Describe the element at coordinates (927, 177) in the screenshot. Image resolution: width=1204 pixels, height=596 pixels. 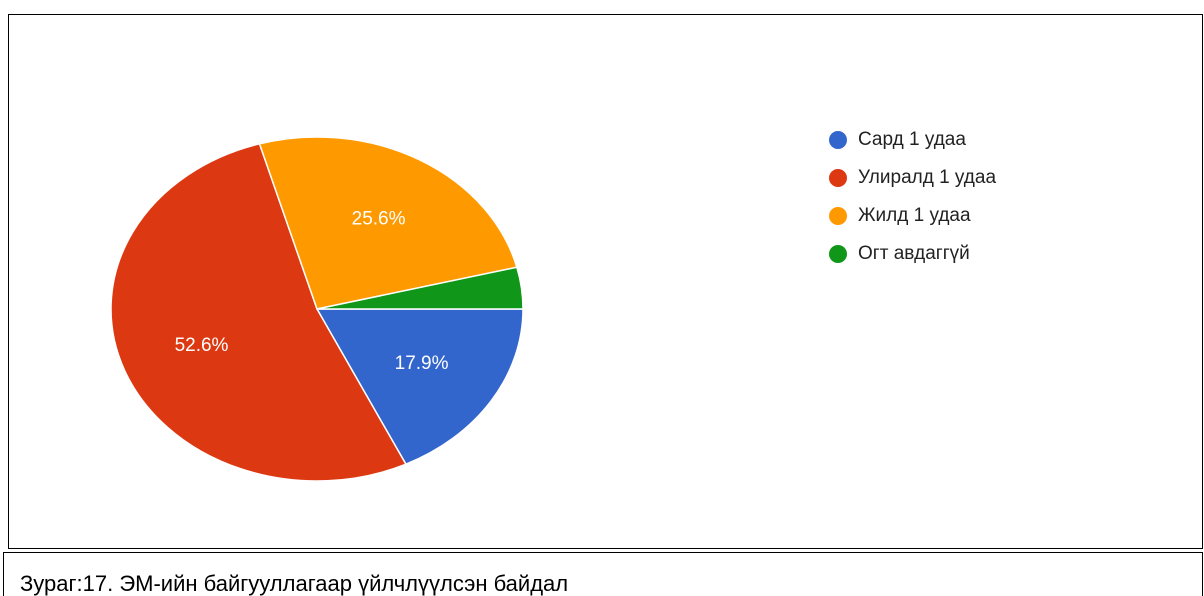
I see `legend-label: Улиралд 1 удаа` at that location.